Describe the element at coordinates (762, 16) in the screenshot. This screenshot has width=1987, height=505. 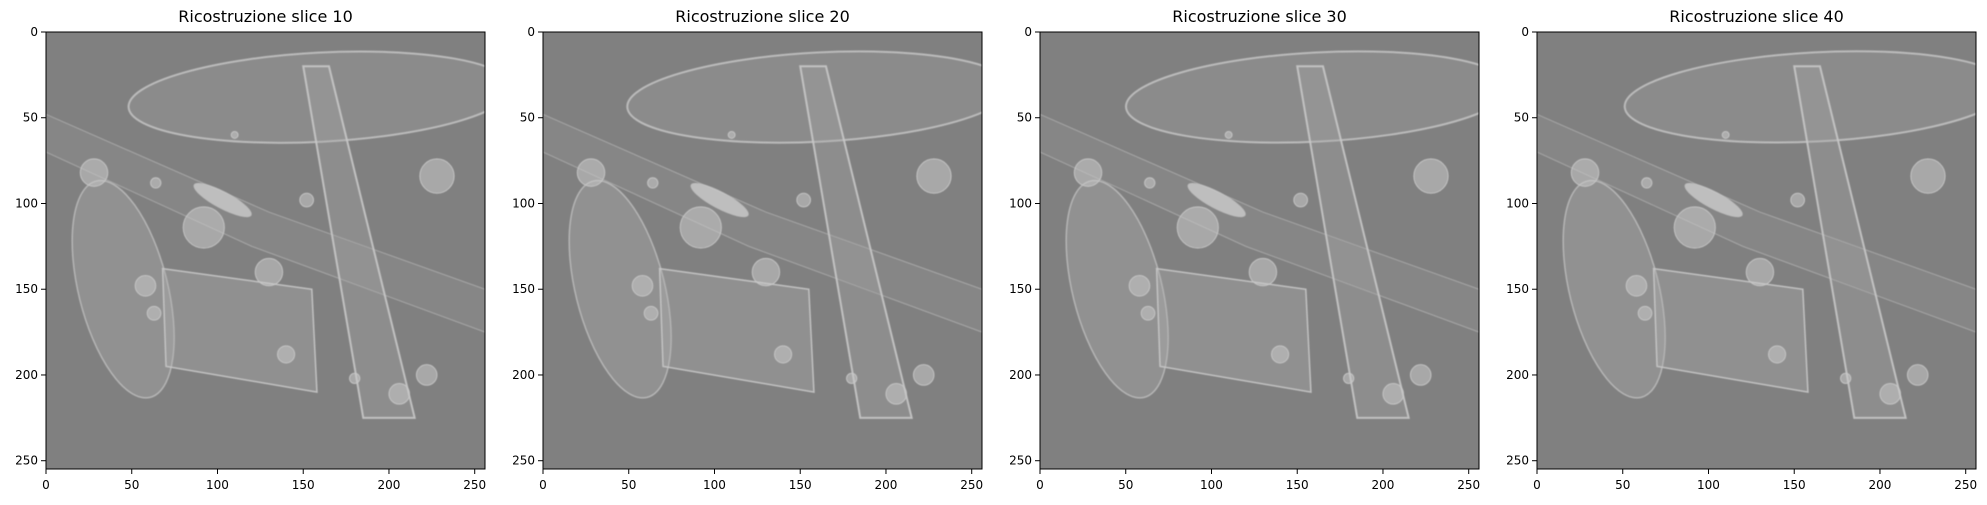
I see `panel-title: Ricostruzione slice 20` at that location.